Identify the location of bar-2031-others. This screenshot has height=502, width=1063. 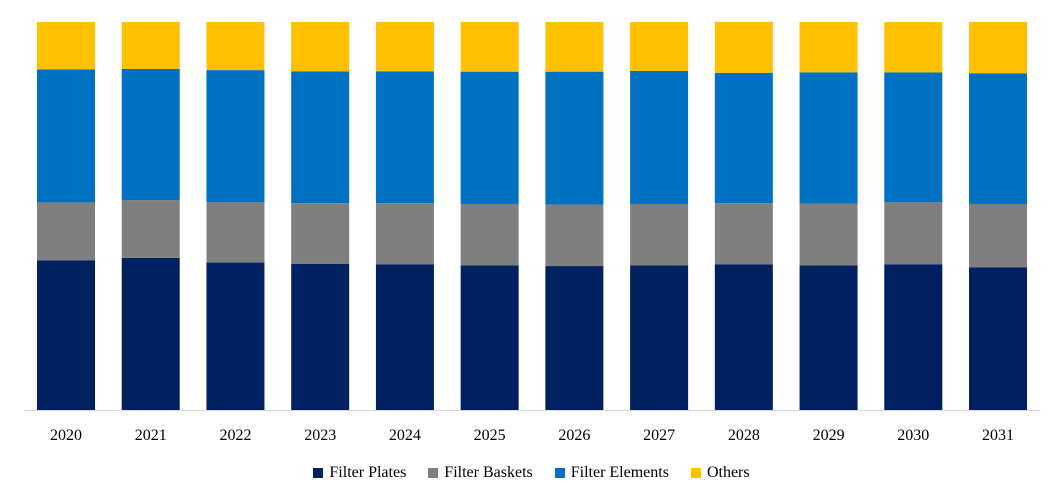
(998, 48).